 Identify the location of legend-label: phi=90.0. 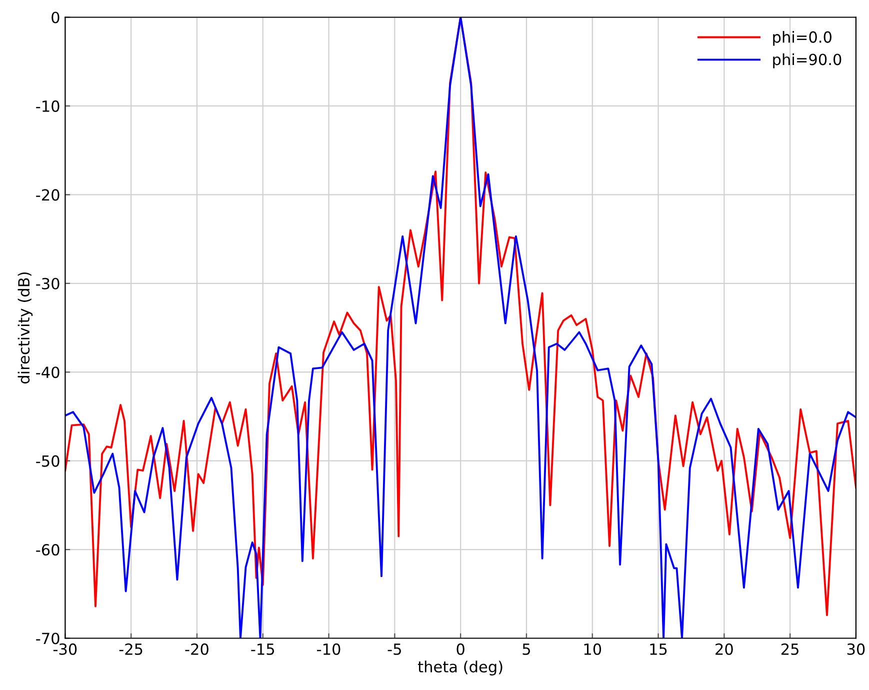
(807, 60).